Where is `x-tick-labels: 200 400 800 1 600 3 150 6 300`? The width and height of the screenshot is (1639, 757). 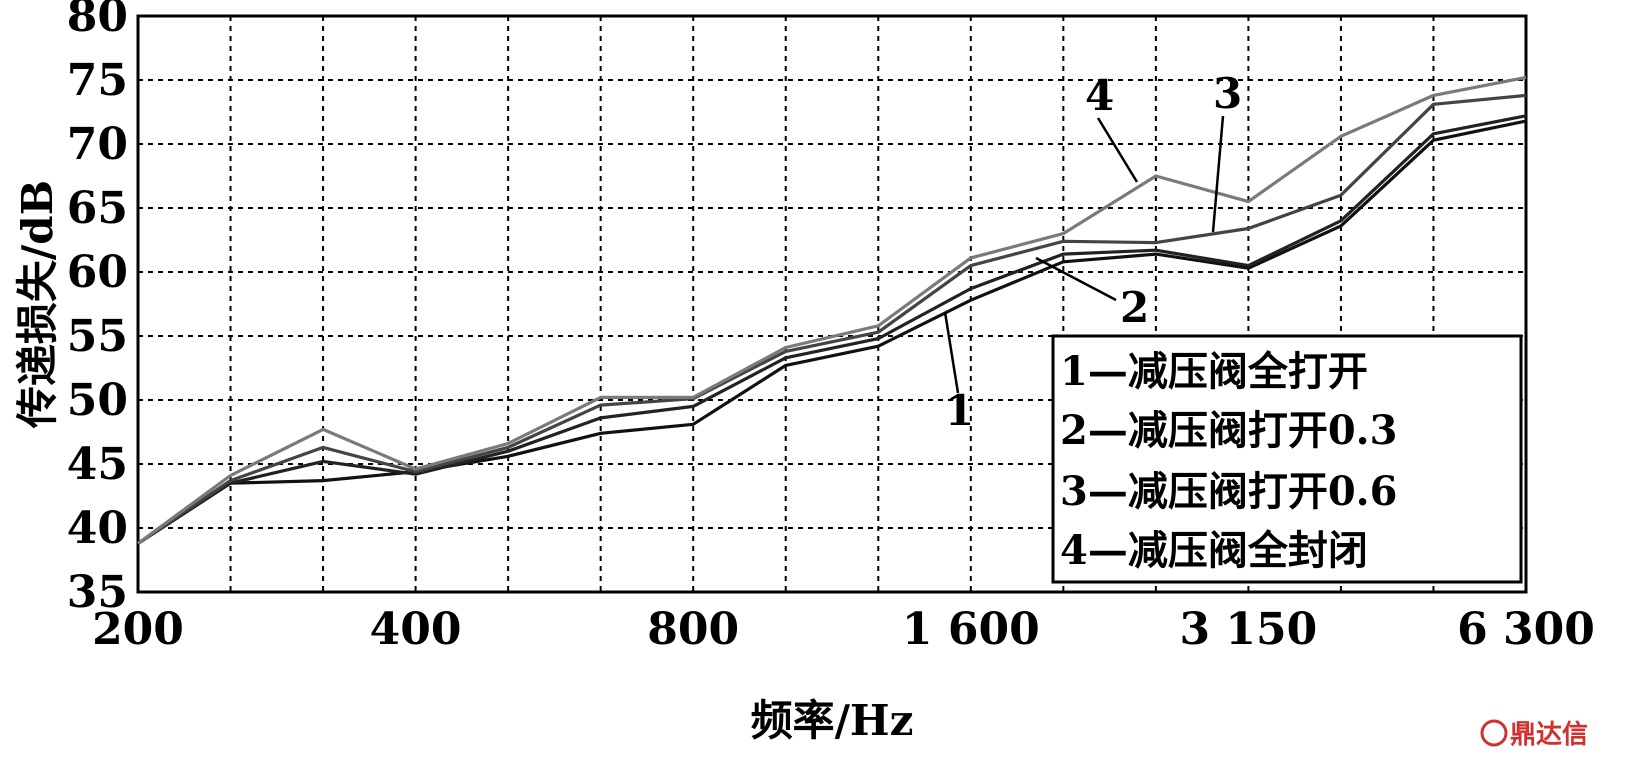 x-tick-labels: 200 400 800 1 600 3 150 6 300 is located at coordinates (843, 629).